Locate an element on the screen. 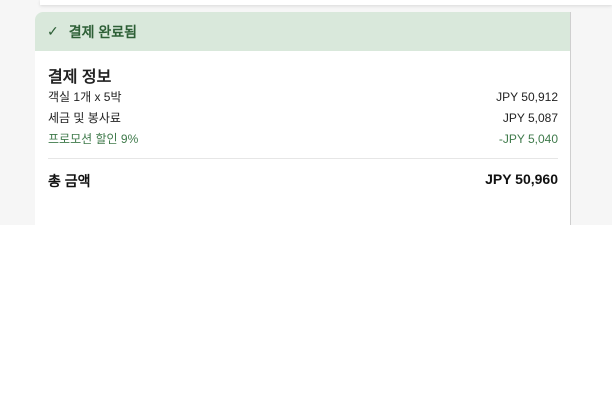 This screenshot has height=406, width=612. line-item-amount: -JPY 5,040 is located at coordinates (528, 139).